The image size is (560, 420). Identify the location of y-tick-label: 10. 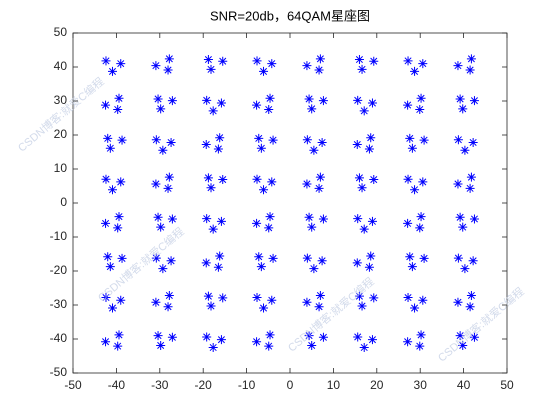
(61, 168).